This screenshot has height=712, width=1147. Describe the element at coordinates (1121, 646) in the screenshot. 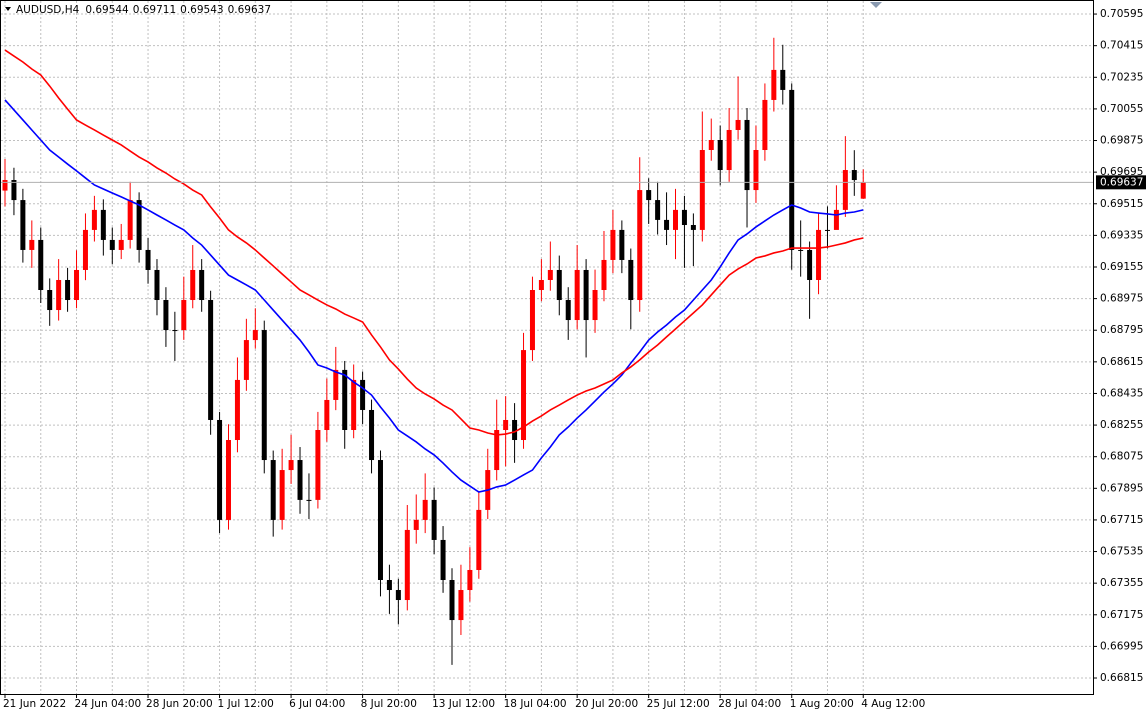

I see `y-tick-label: 0.66995` at that location.